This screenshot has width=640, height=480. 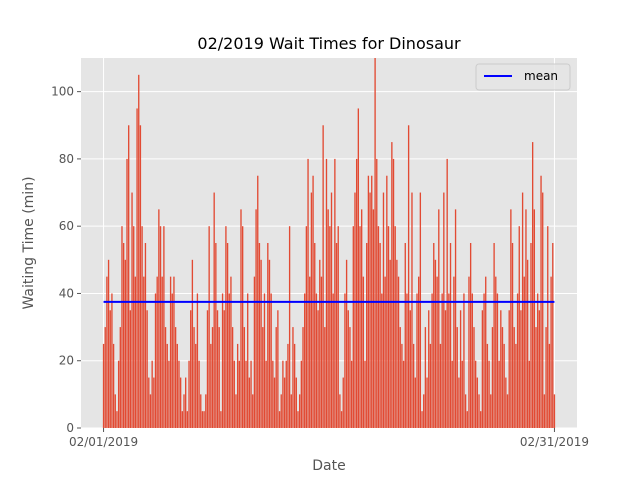 I want to click on y-tick-label: 20, so click(x=66, y=361).